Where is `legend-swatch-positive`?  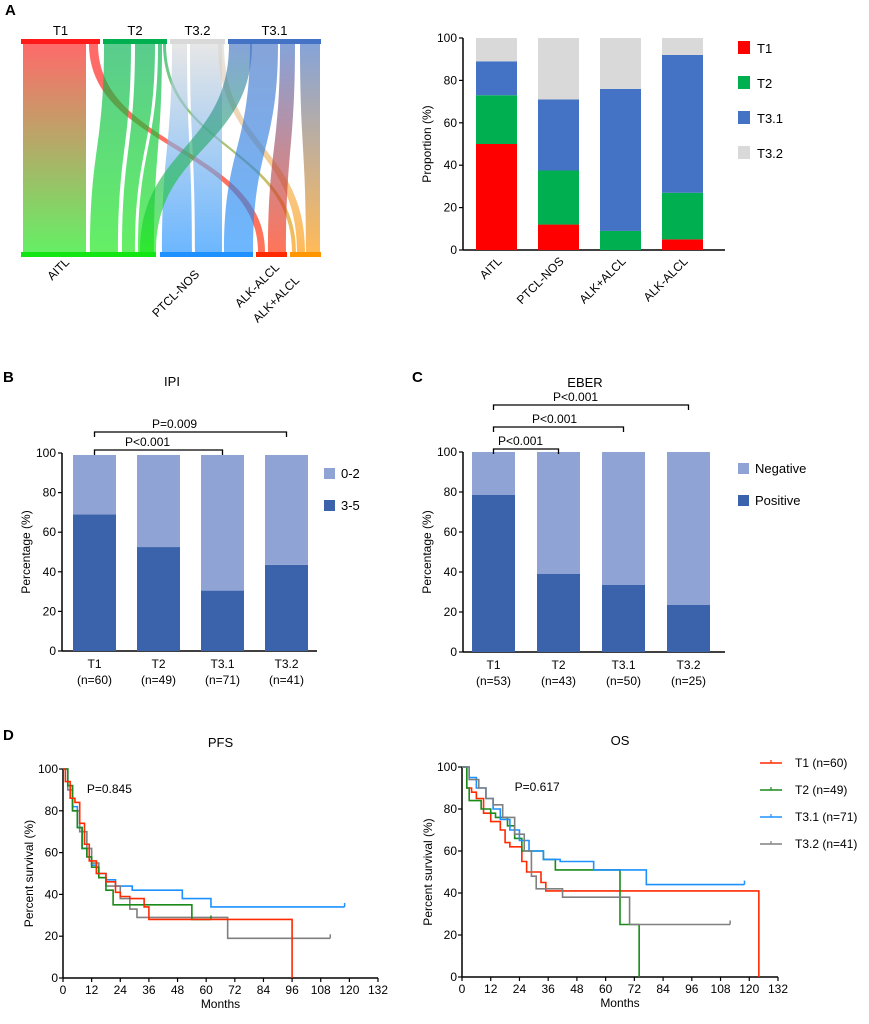 legend-swatch-positive is located at coordinates (743, 500).